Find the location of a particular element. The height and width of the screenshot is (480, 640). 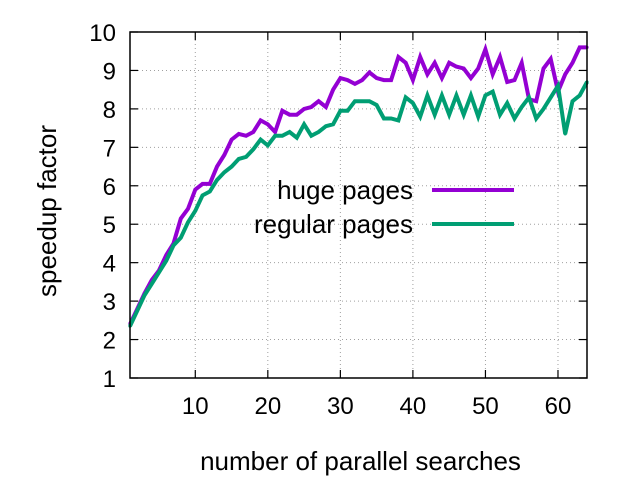

y-tick-label: 4 is located at coordinates (109, 264).